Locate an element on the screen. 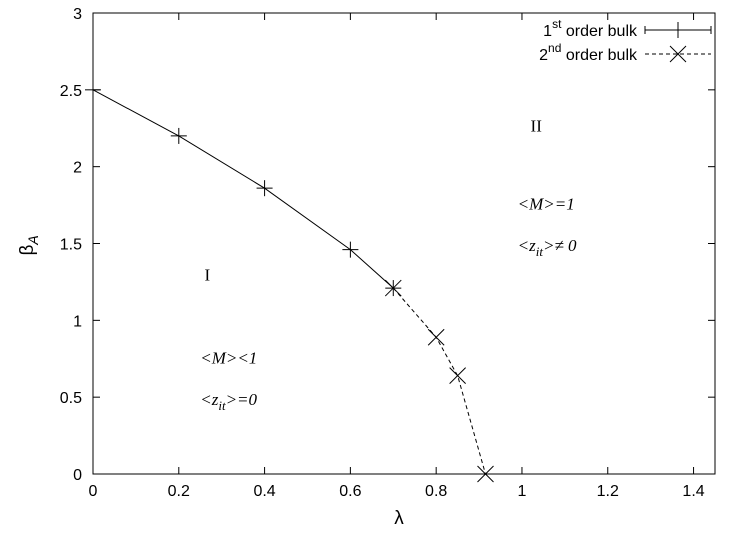  series-2-line is located at coordinates (439, 381).